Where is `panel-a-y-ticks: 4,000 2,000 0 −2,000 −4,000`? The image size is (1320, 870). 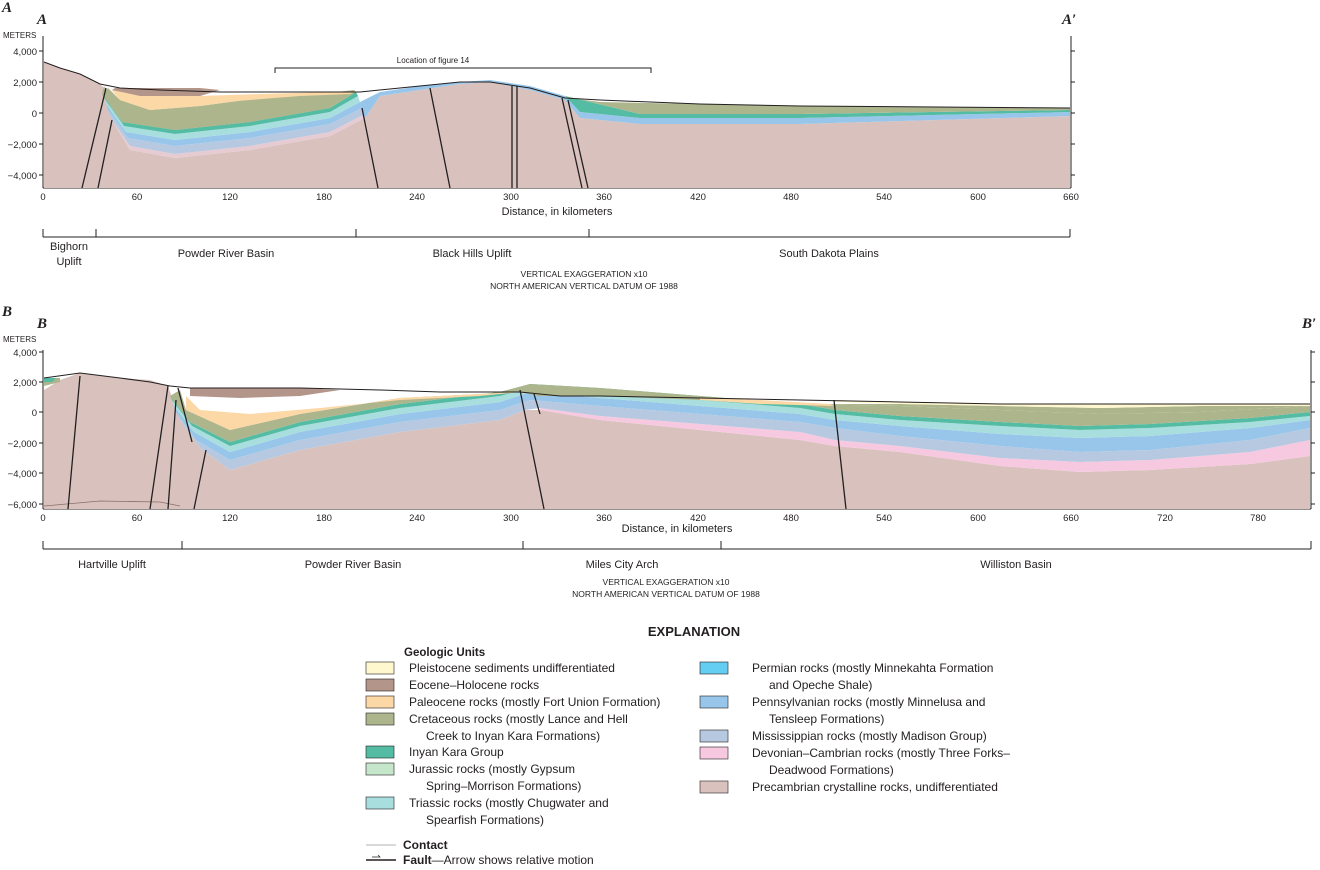
panel-a-y-ticks: 4,000 2,000 0 −2,000 −4,000 is located at coordinates (541, 114).